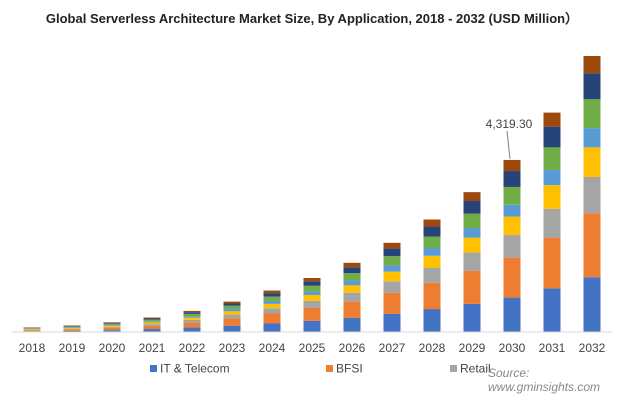  What do you see at coordinates (349, 369) in the screenshot?
I see `legend-label: BFSI` at bounding box center [349, 369].